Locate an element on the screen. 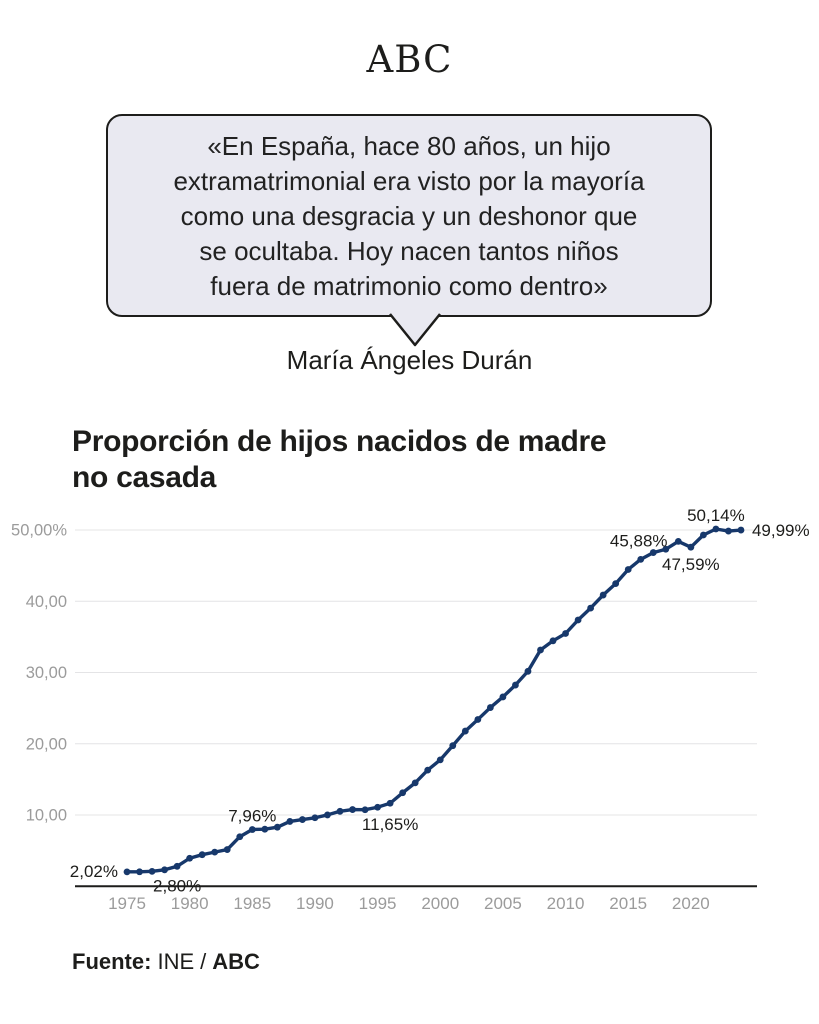  x-tick-label: 1990 is located at coordinates (315, 903).